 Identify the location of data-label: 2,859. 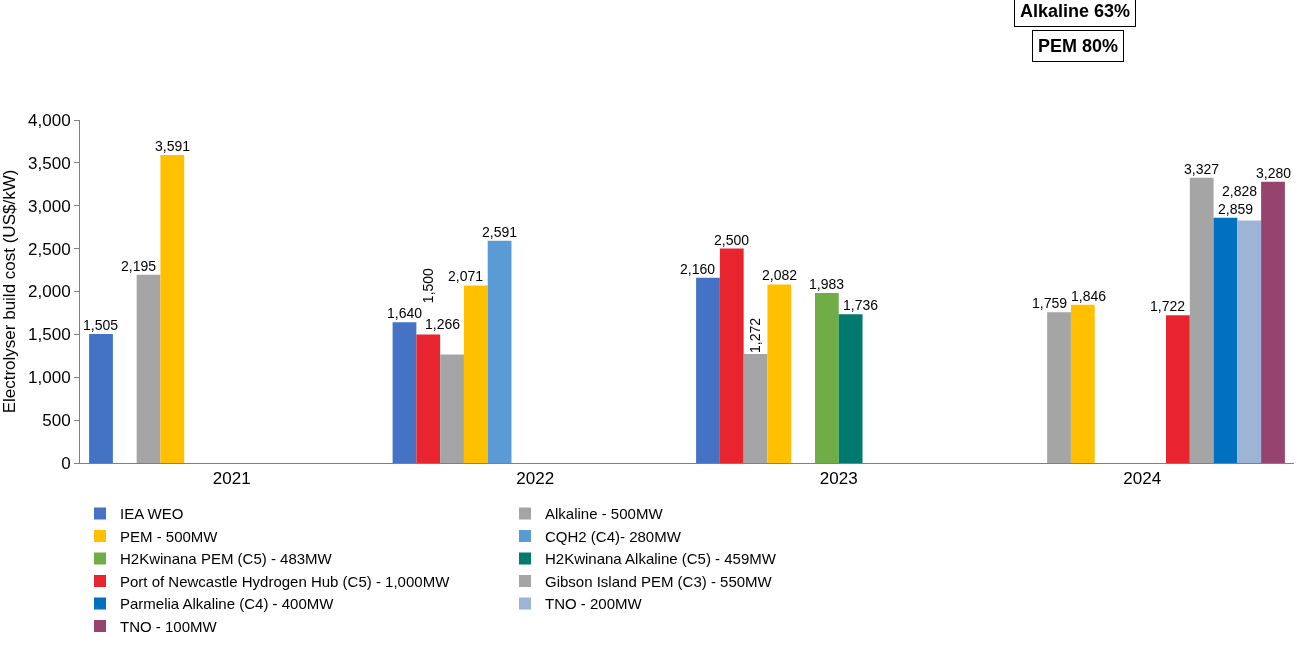
(1236, 209).